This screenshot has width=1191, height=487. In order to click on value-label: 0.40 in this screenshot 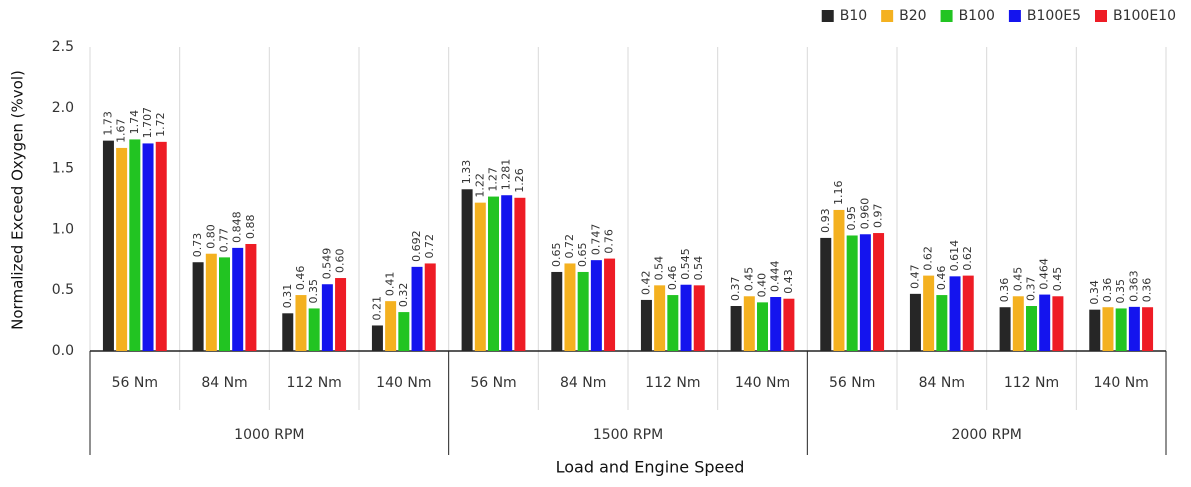, I will do `click(762, 285)`.